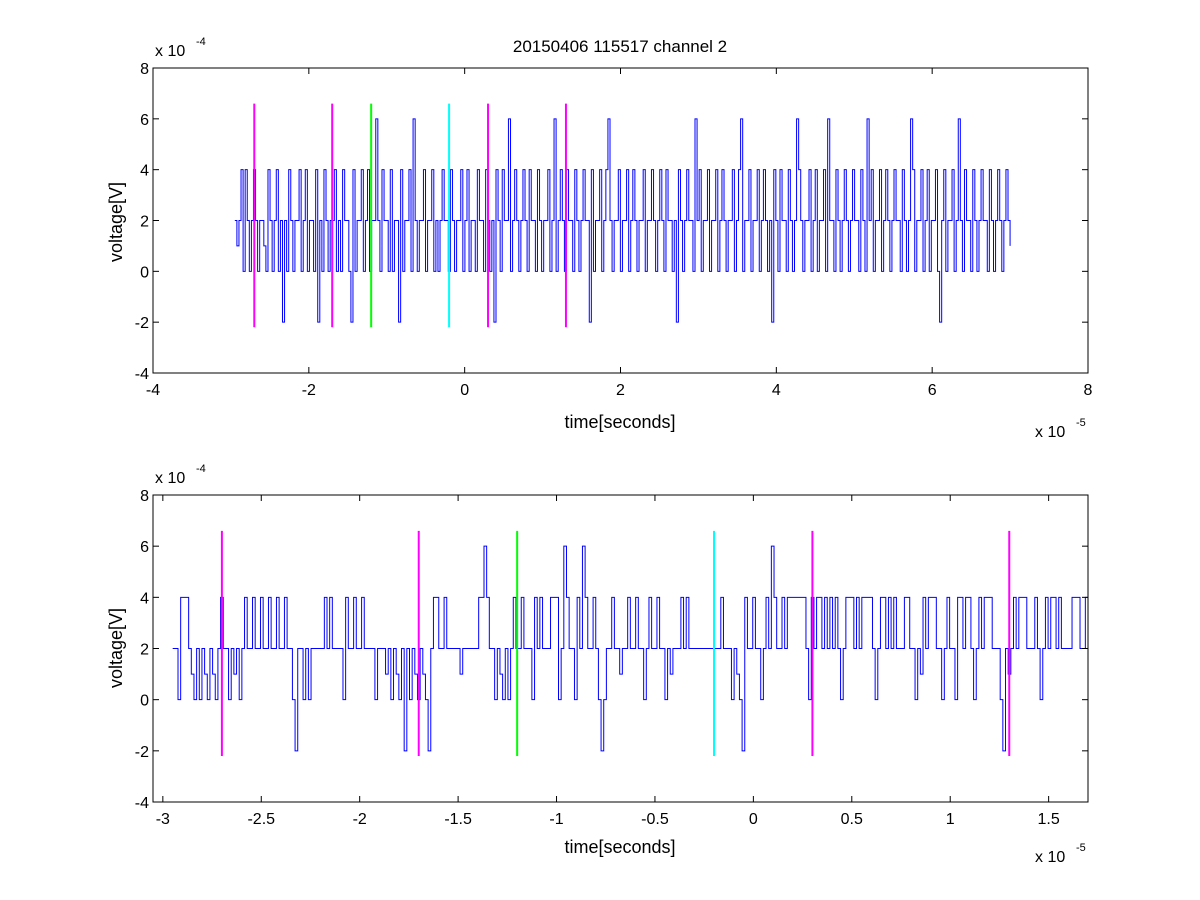 This screenshot has height=900, width=1200. I want to click on bottom-y-tick-label: 0, so click(144, 701).